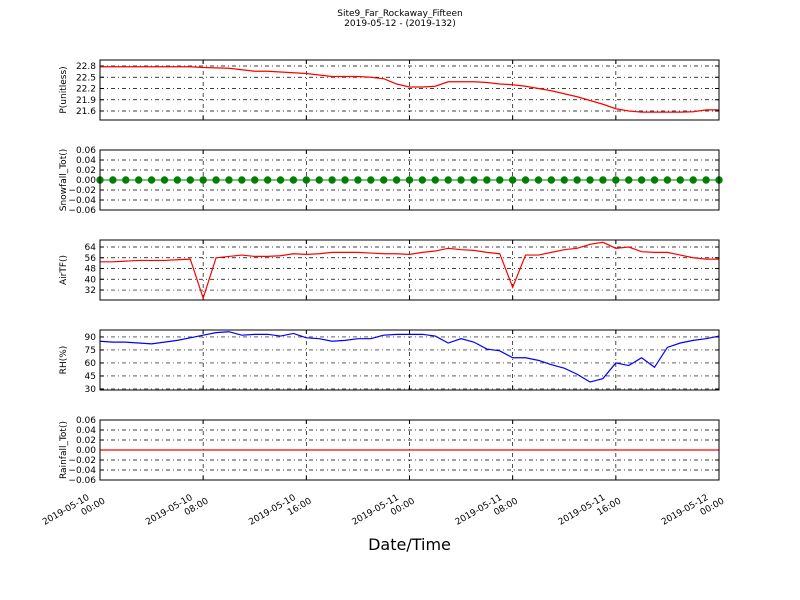 This screenshot has width=800, height=600. What do you see at coordinates (86, 90) in the screenshot?
I see `y-tick-label: 22.2` at bounding box center [86, 90].